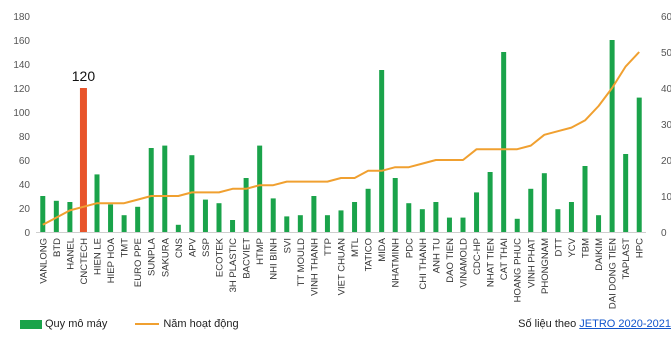  Describe the element at coordinates (205, 215) in the screenshot. I see `bar-ssp` at that location.